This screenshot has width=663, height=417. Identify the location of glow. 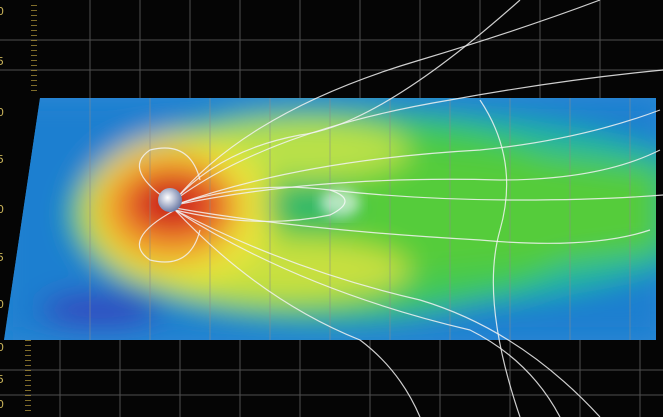
(340, 203).